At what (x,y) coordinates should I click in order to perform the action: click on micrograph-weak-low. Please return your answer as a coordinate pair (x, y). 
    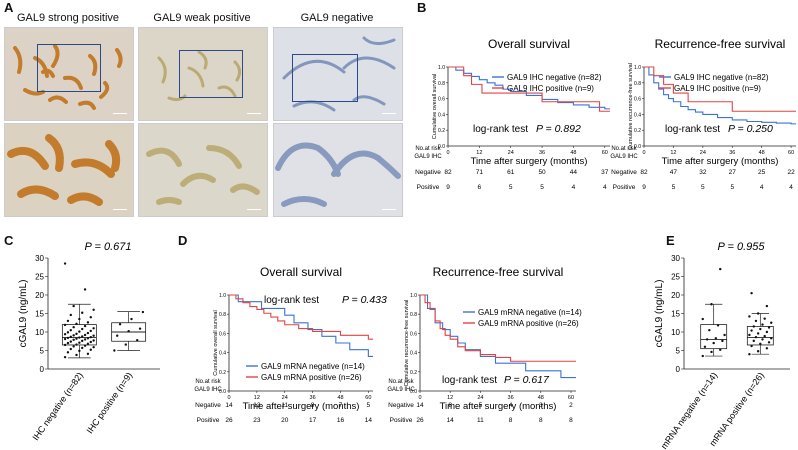
    Looking at the image, I should click on (203, 74).